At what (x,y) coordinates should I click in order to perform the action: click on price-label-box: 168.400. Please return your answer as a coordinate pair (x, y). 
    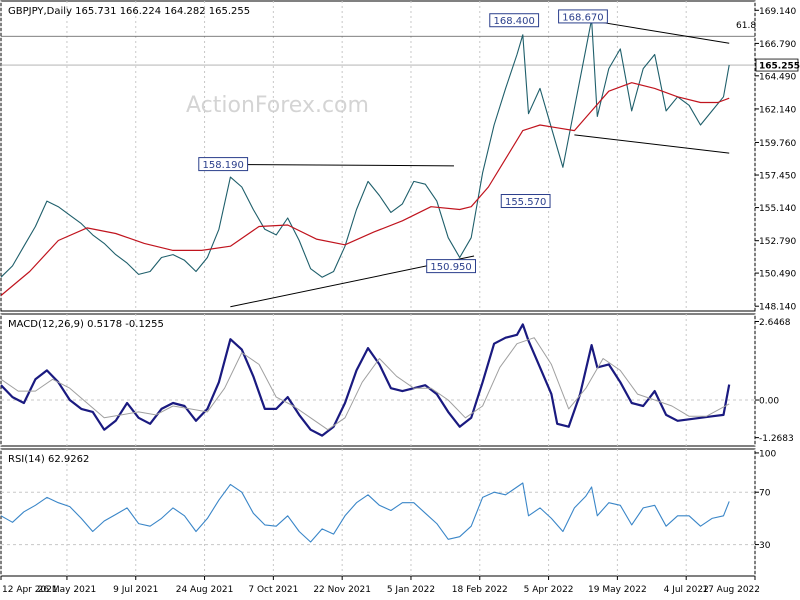
    Looking at the image, I should click on (514, 20).